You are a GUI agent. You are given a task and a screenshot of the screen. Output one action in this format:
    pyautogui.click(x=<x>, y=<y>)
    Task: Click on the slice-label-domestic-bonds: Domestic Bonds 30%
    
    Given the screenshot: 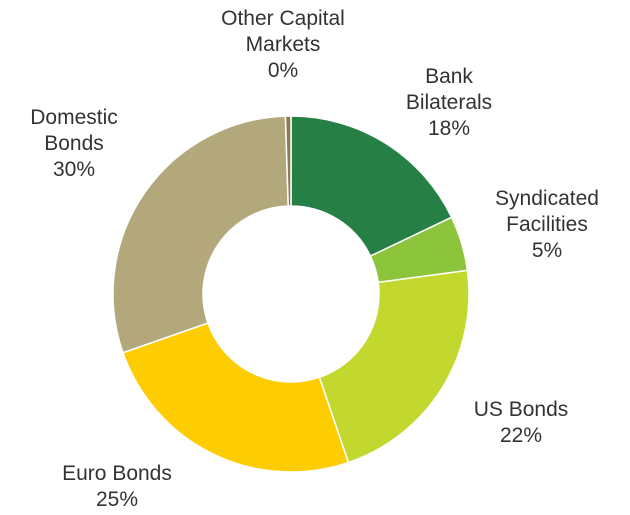 What is the action you would take?
    pyautogui.click(x=74, y=143)
    